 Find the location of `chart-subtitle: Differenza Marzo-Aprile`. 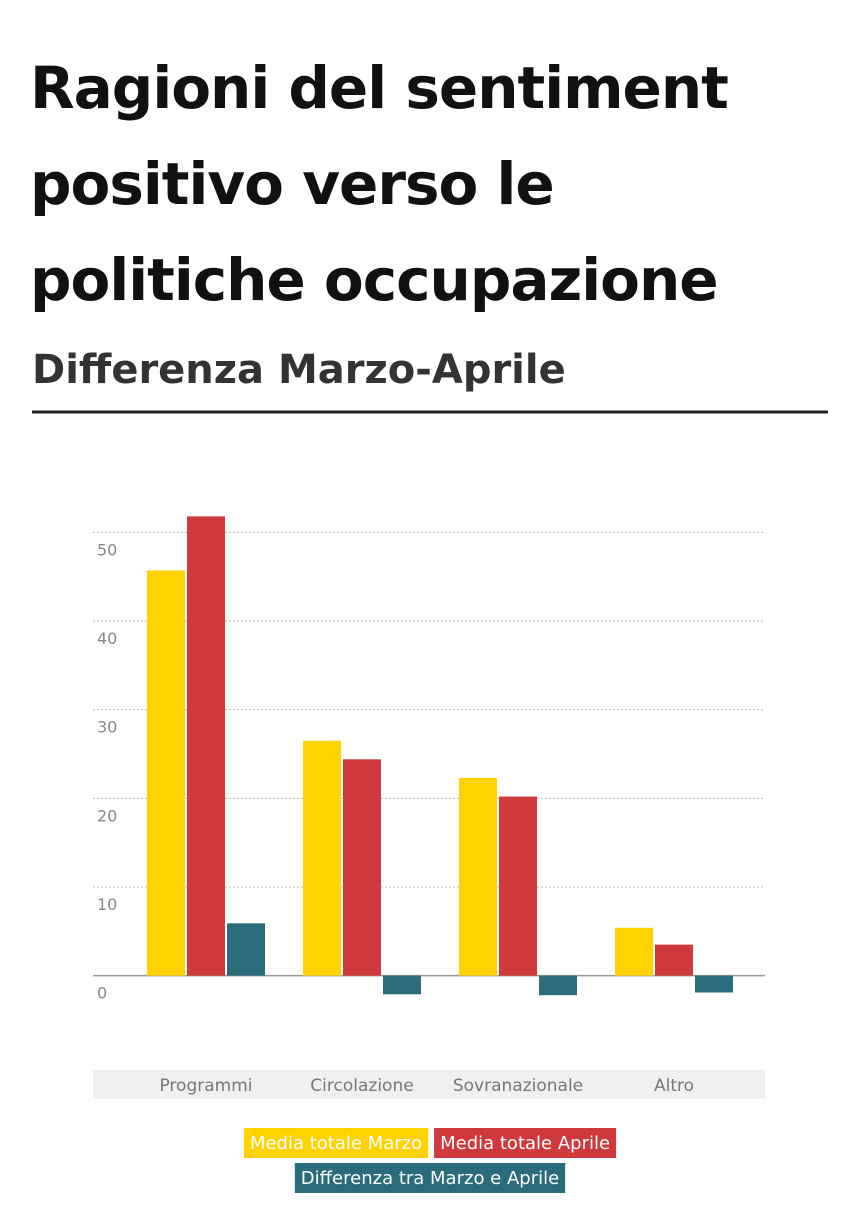

chart-subtitle: Differenza Marzo-Aprile is located at coordinates (299, 370).